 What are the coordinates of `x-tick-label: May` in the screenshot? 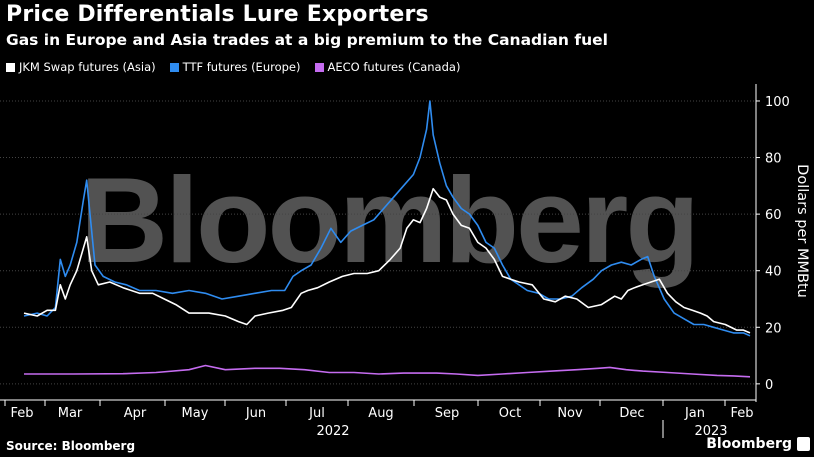 It's located at (195, 413).